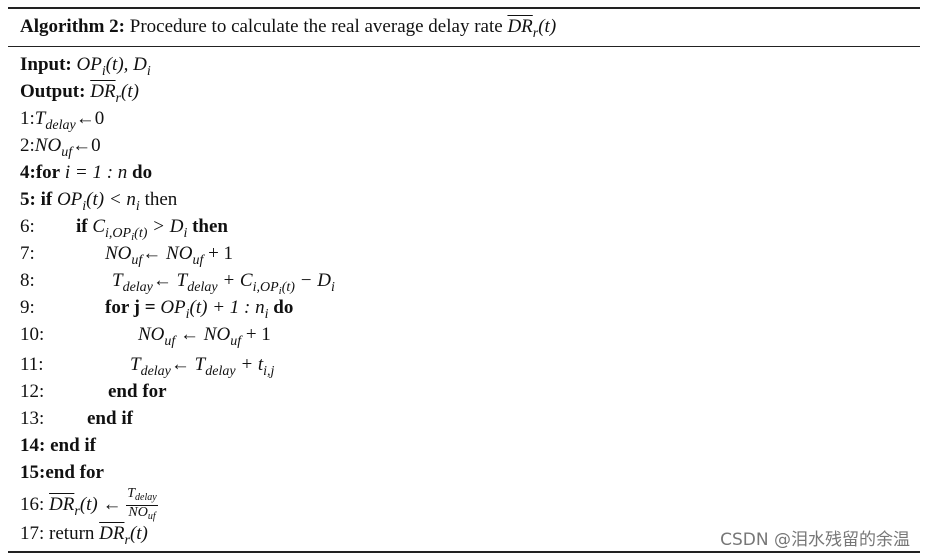  I want to click on watermark: CSDN @泪水残留的余温, so click(815, 540).